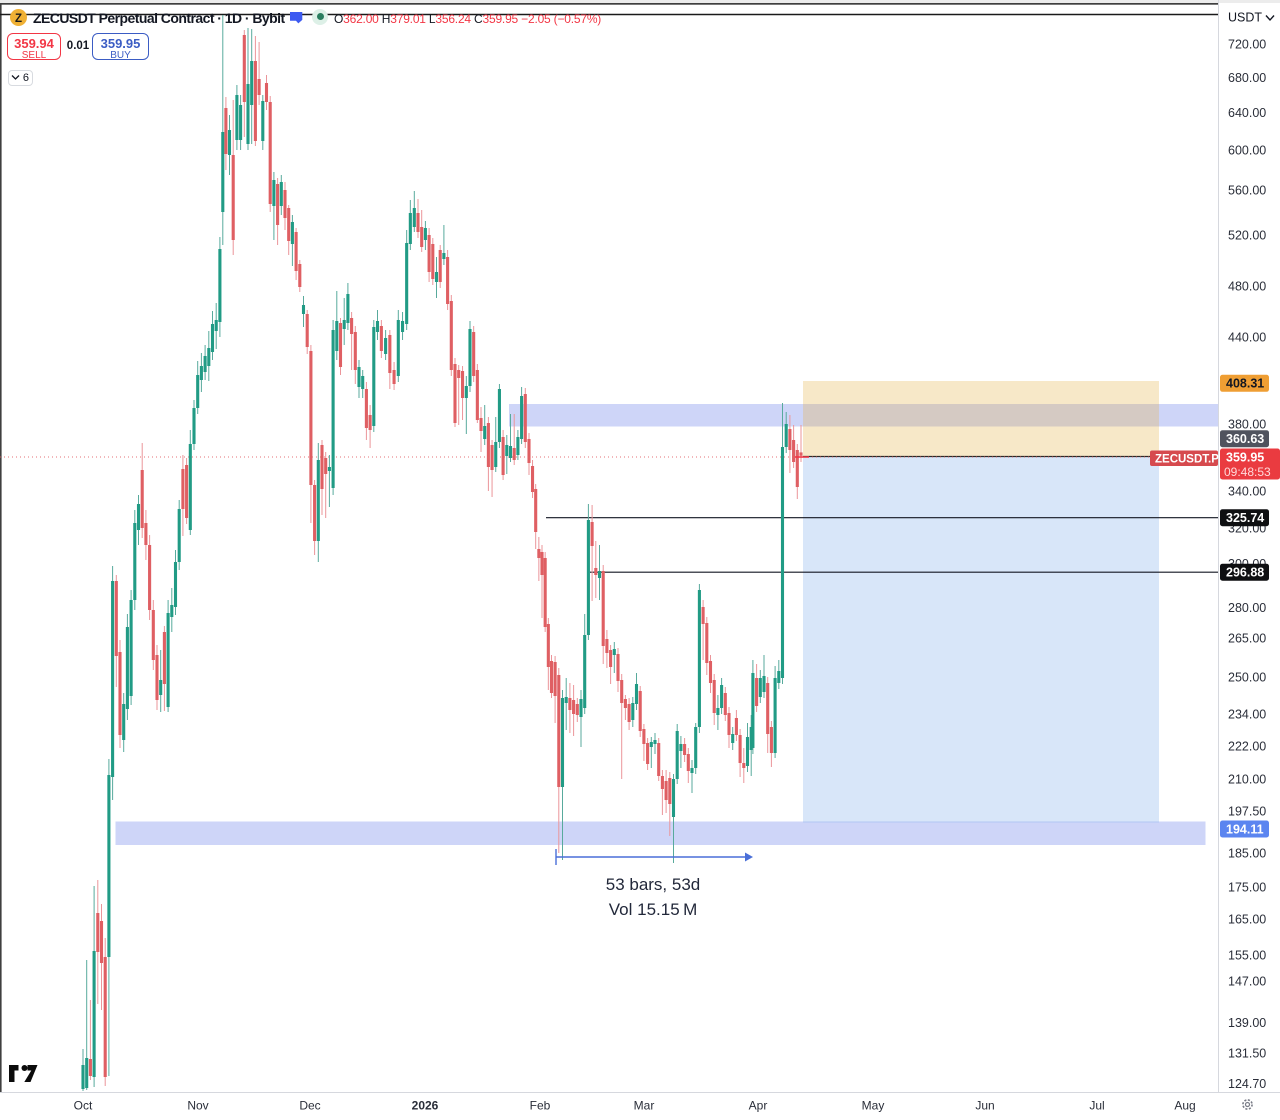 The image size is (1280, 1120). I want to click on svg-text: USDT, so click(1245, 18).